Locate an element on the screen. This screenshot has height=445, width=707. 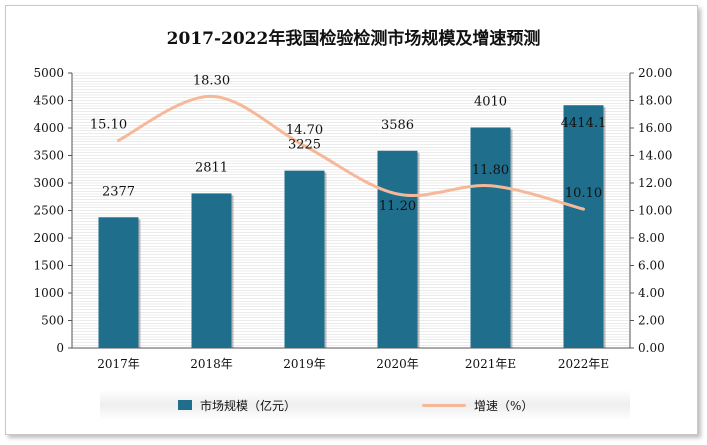
bar-value-label: 2811 is located at coordinates (211, 167).